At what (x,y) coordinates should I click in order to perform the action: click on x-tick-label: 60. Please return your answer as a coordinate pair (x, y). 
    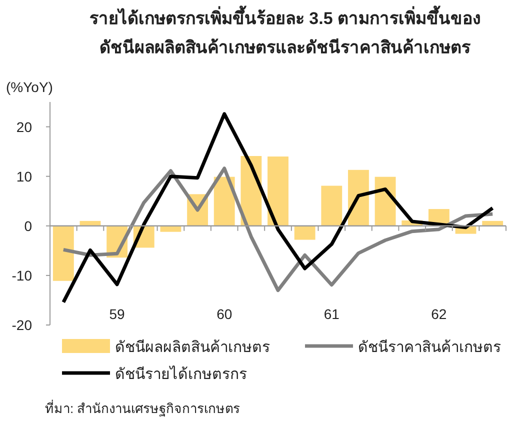
    Looking at the image, I should click on (224, 314).